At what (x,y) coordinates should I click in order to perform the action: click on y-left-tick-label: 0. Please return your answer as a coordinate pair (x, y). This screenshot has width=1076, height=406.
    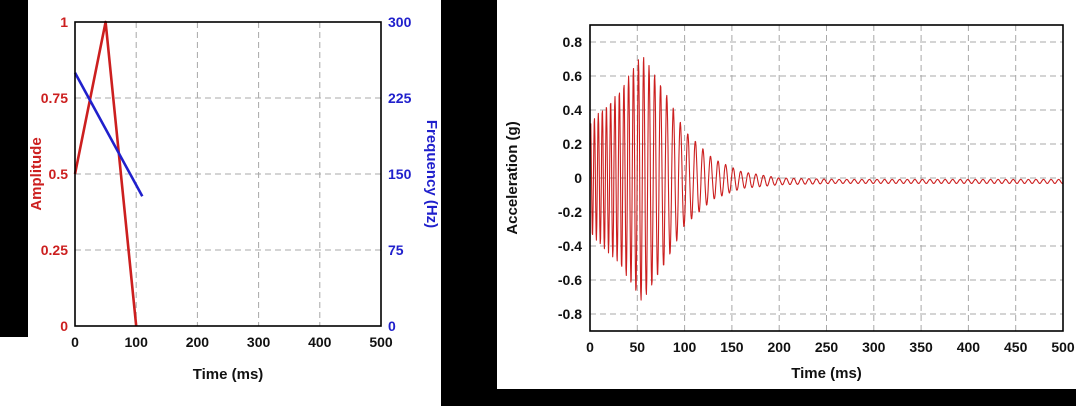
    Looking at the image, I should click on (64, 326).